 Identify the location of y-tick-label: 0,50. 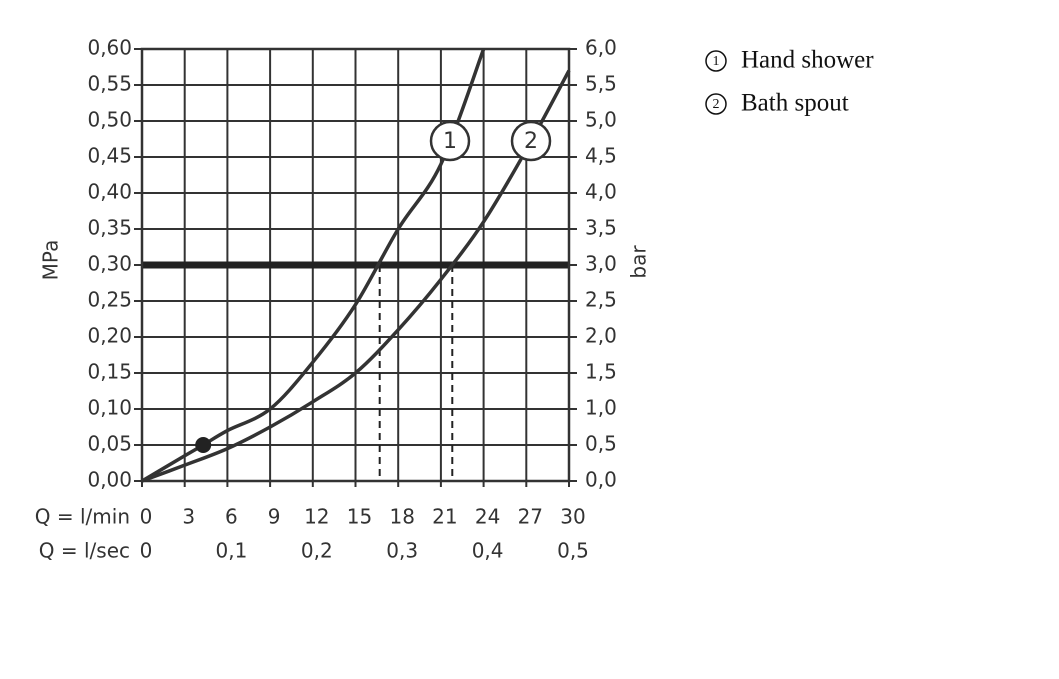
(109, 120).